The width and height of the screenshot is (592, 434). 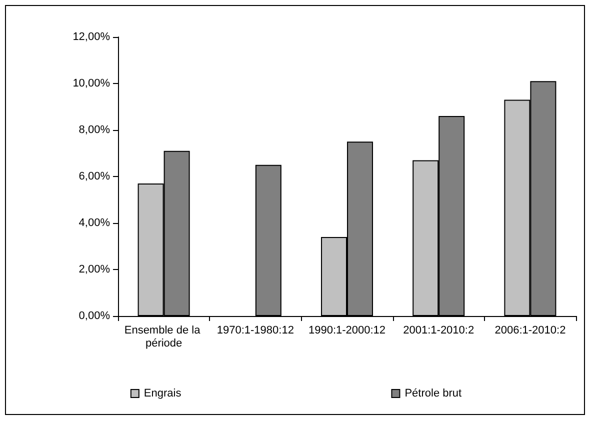 What do you see at coordinates (530, 330) in the screenshot?
I see `x-tick-label: 2006:1-2010:2` at bounding box center [530, 330].